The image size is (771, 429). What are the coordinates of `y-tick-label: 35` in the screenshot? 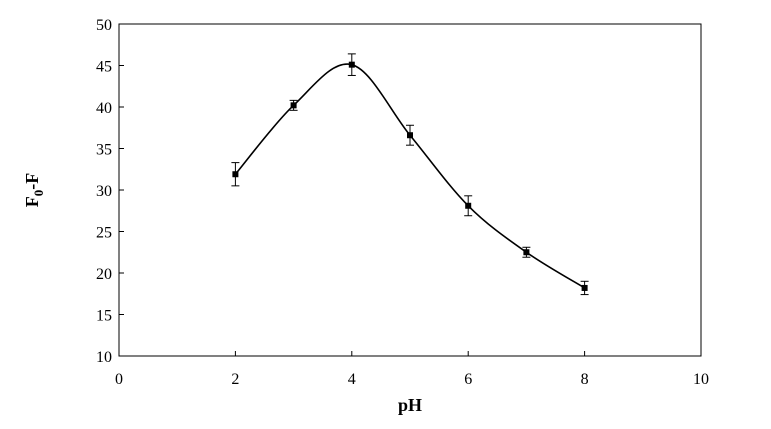 It's located at (104, 150).